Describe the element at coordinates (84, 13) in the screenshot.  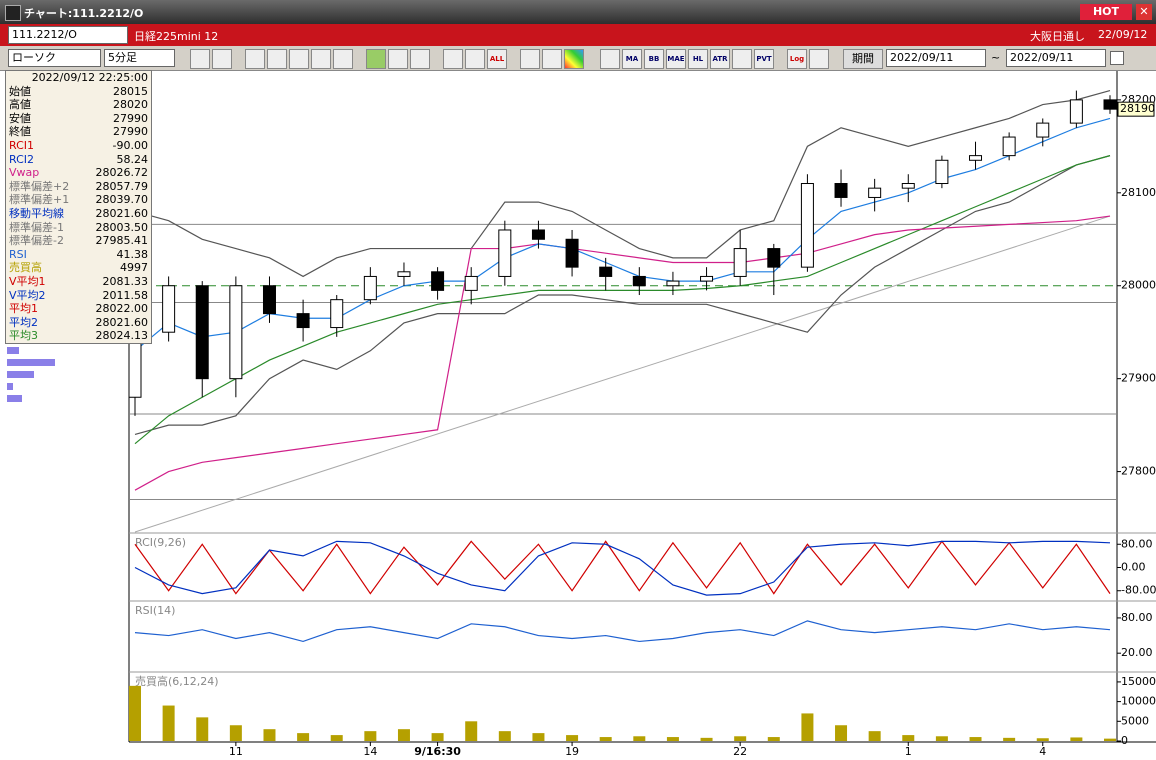
I see `window-title: チャート:111.2212/O` at that location.